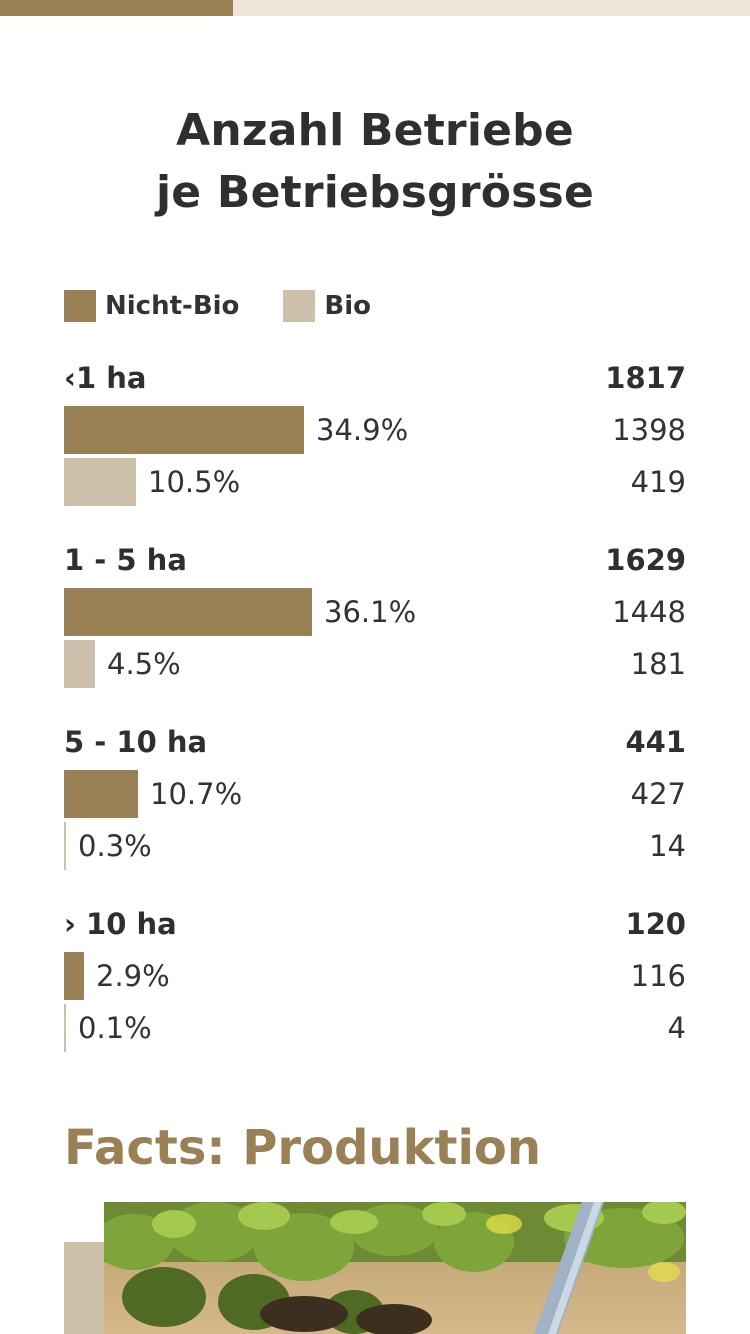  I want to click on bar-group-header: ‹1 ha 1817, so click(375, 378).